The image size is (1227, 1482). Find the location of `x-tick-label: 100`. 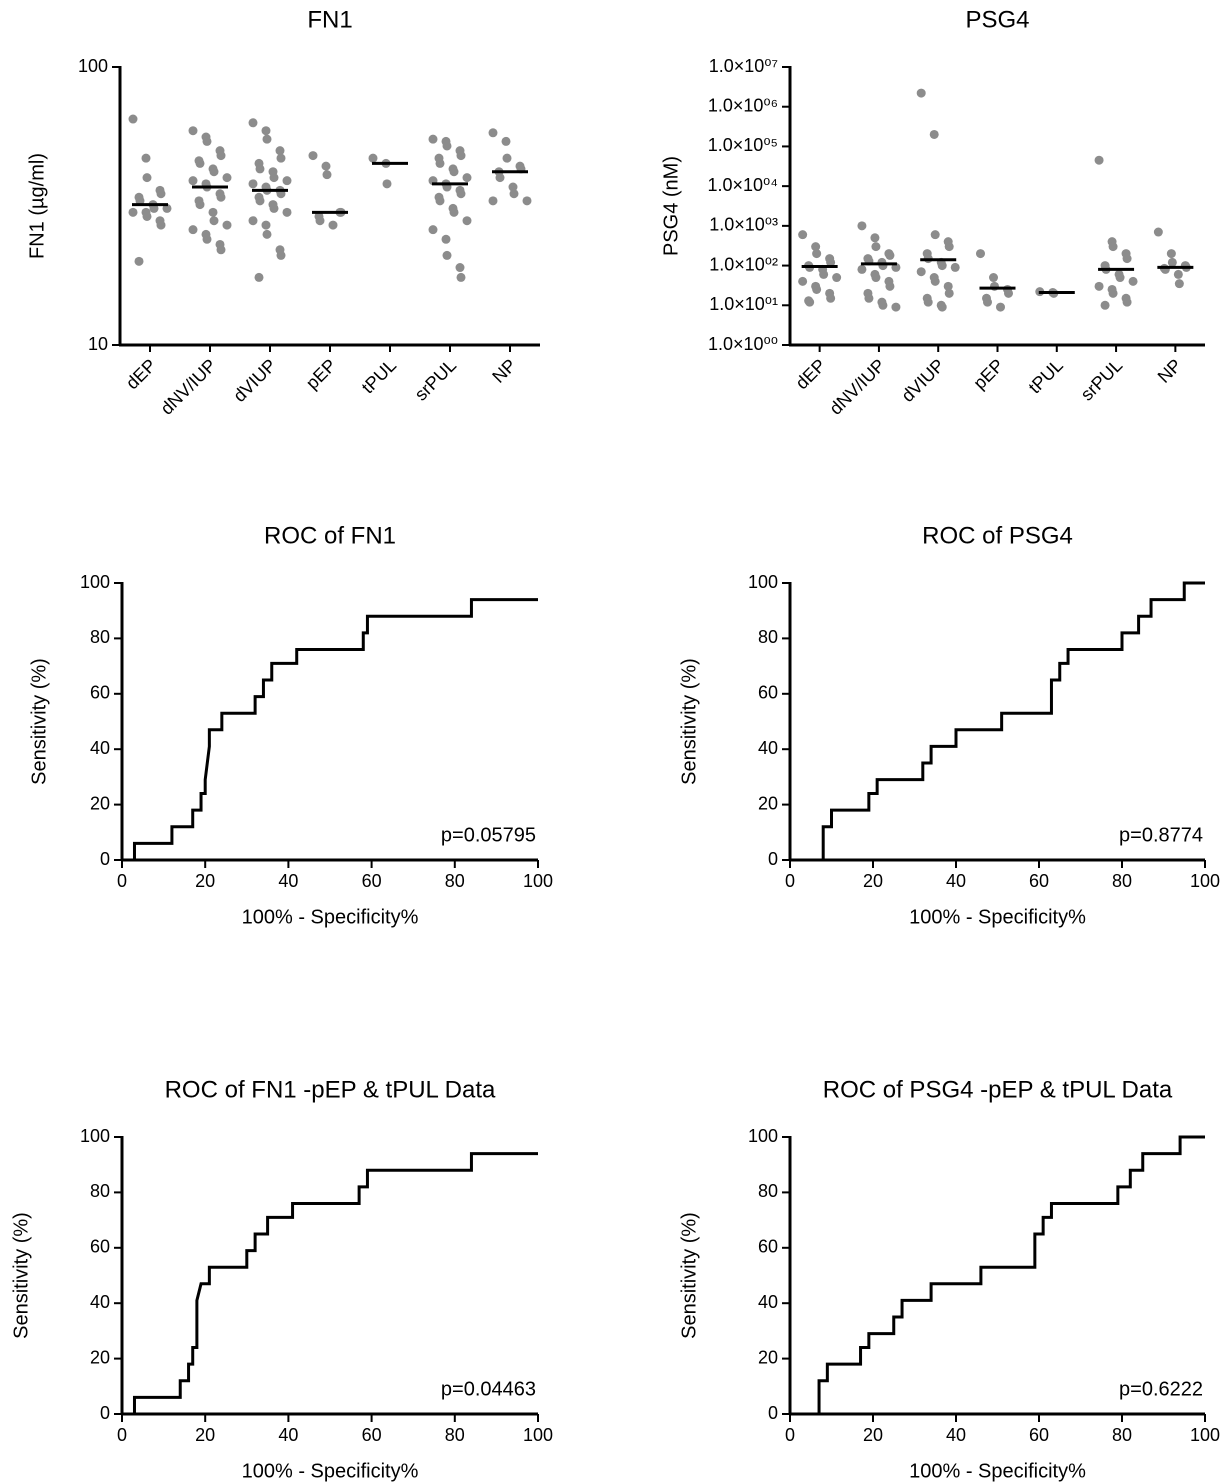

x-tick-label: 100 is located at coordinates (1205, 1435).